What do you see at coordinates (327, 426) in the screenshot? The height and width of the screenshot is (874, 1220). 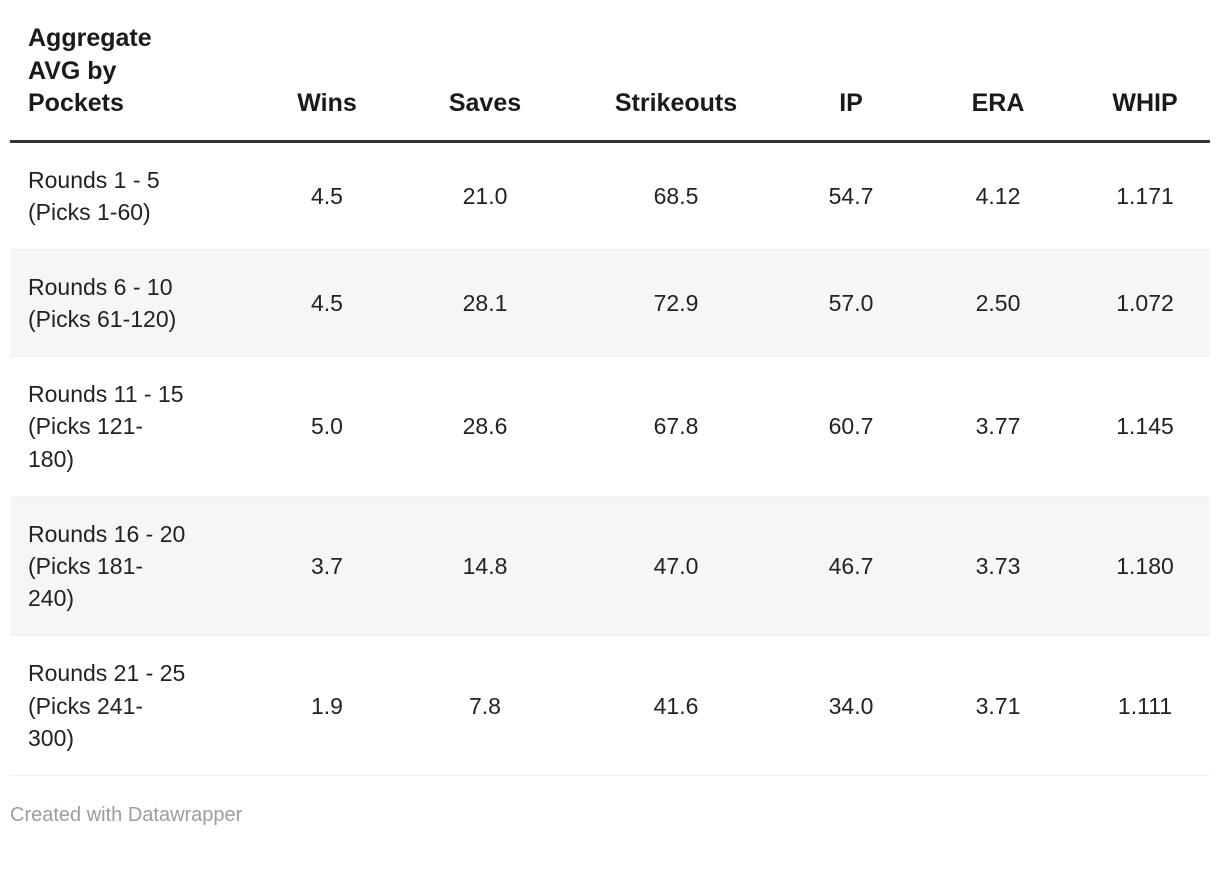 I see `cell-wins: 5.0` at bounding box center [327, 426].